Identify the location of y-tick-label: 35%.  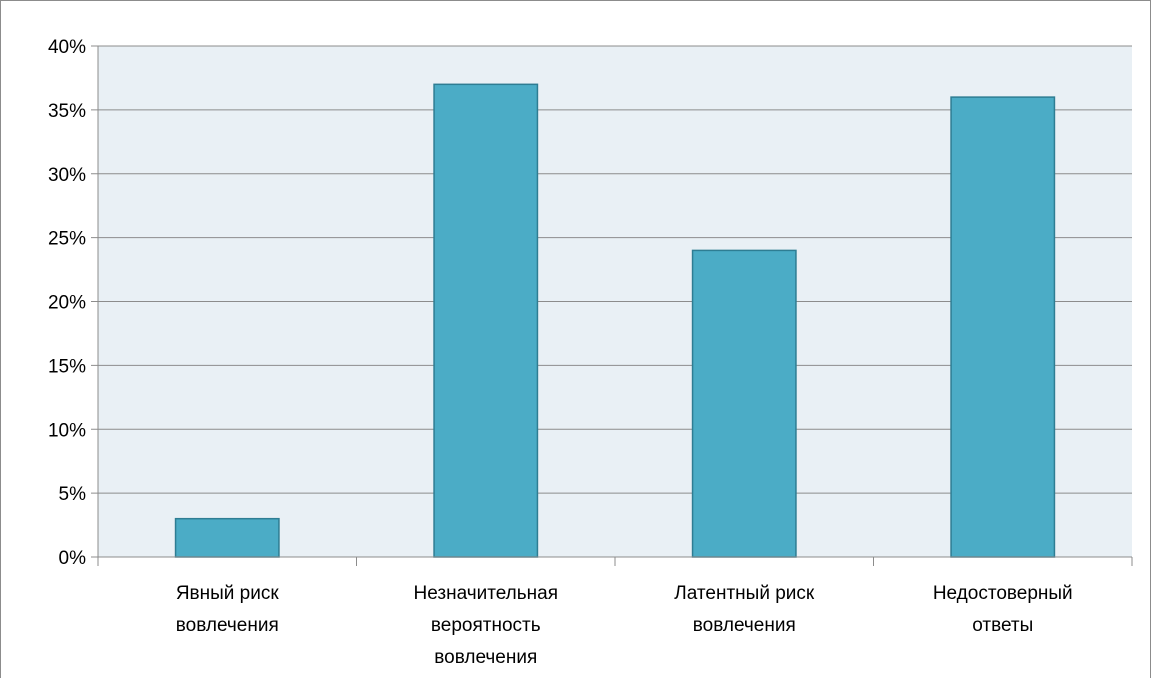
(67, 111).